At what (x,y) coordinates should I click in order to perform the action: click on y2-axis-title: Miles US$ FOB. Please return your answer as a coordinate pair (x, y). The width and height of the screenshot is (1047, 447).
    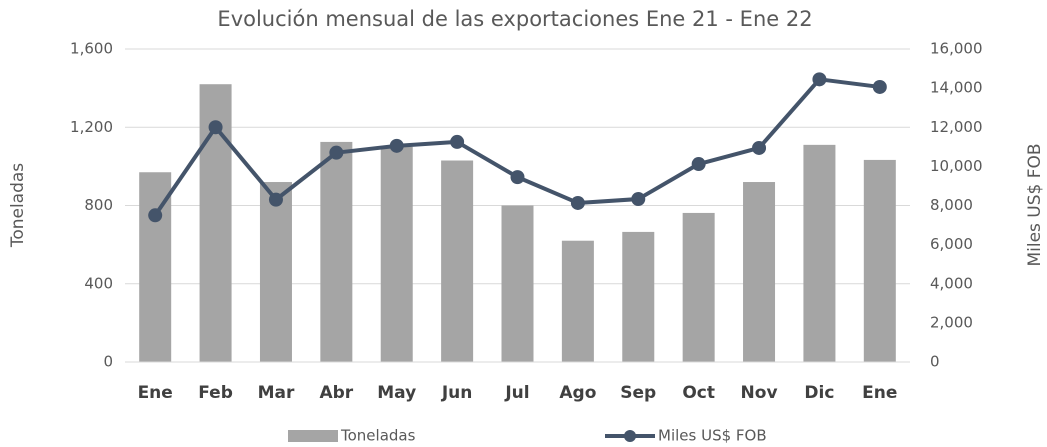
    Looking at the image, I should click on (1035, 204).